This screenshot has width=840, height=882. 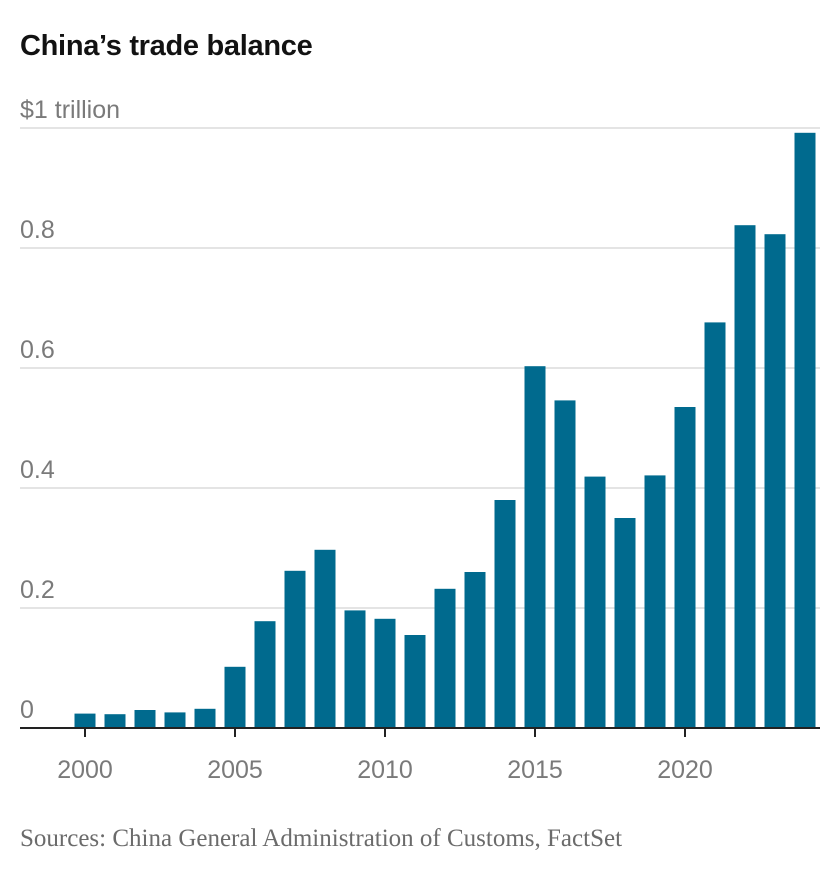 I want to click on bar-2006, so click(x=265, y=674).